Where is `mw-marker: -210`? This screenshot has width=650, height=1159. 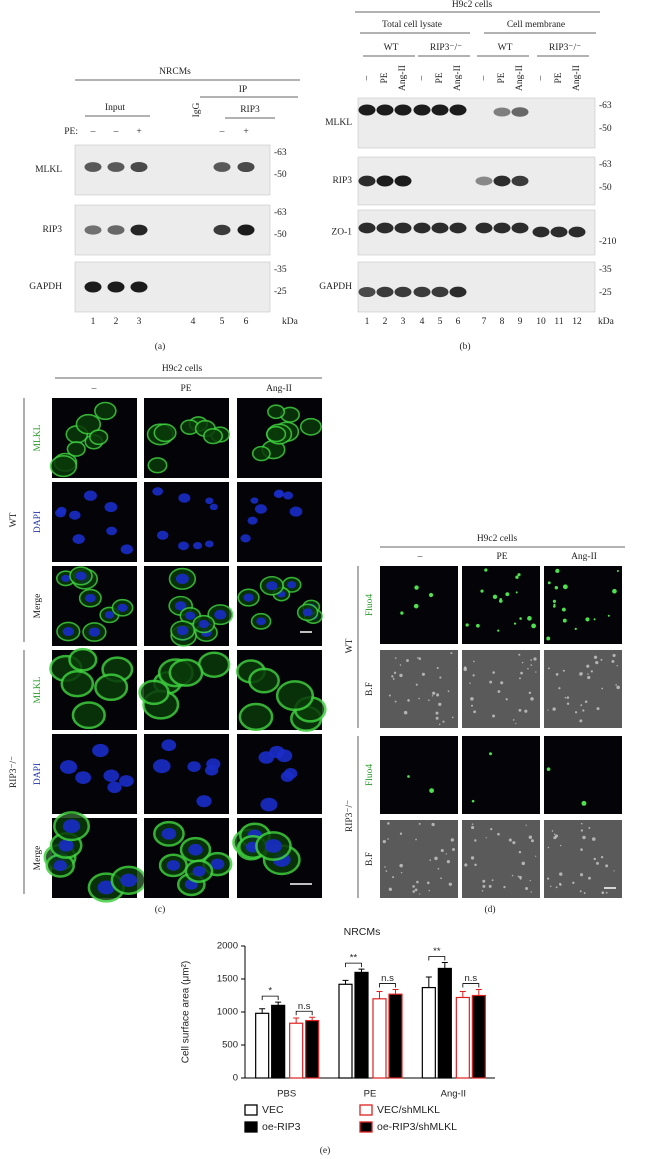
mw-marker: -210 is located at coordinates (608, 242).